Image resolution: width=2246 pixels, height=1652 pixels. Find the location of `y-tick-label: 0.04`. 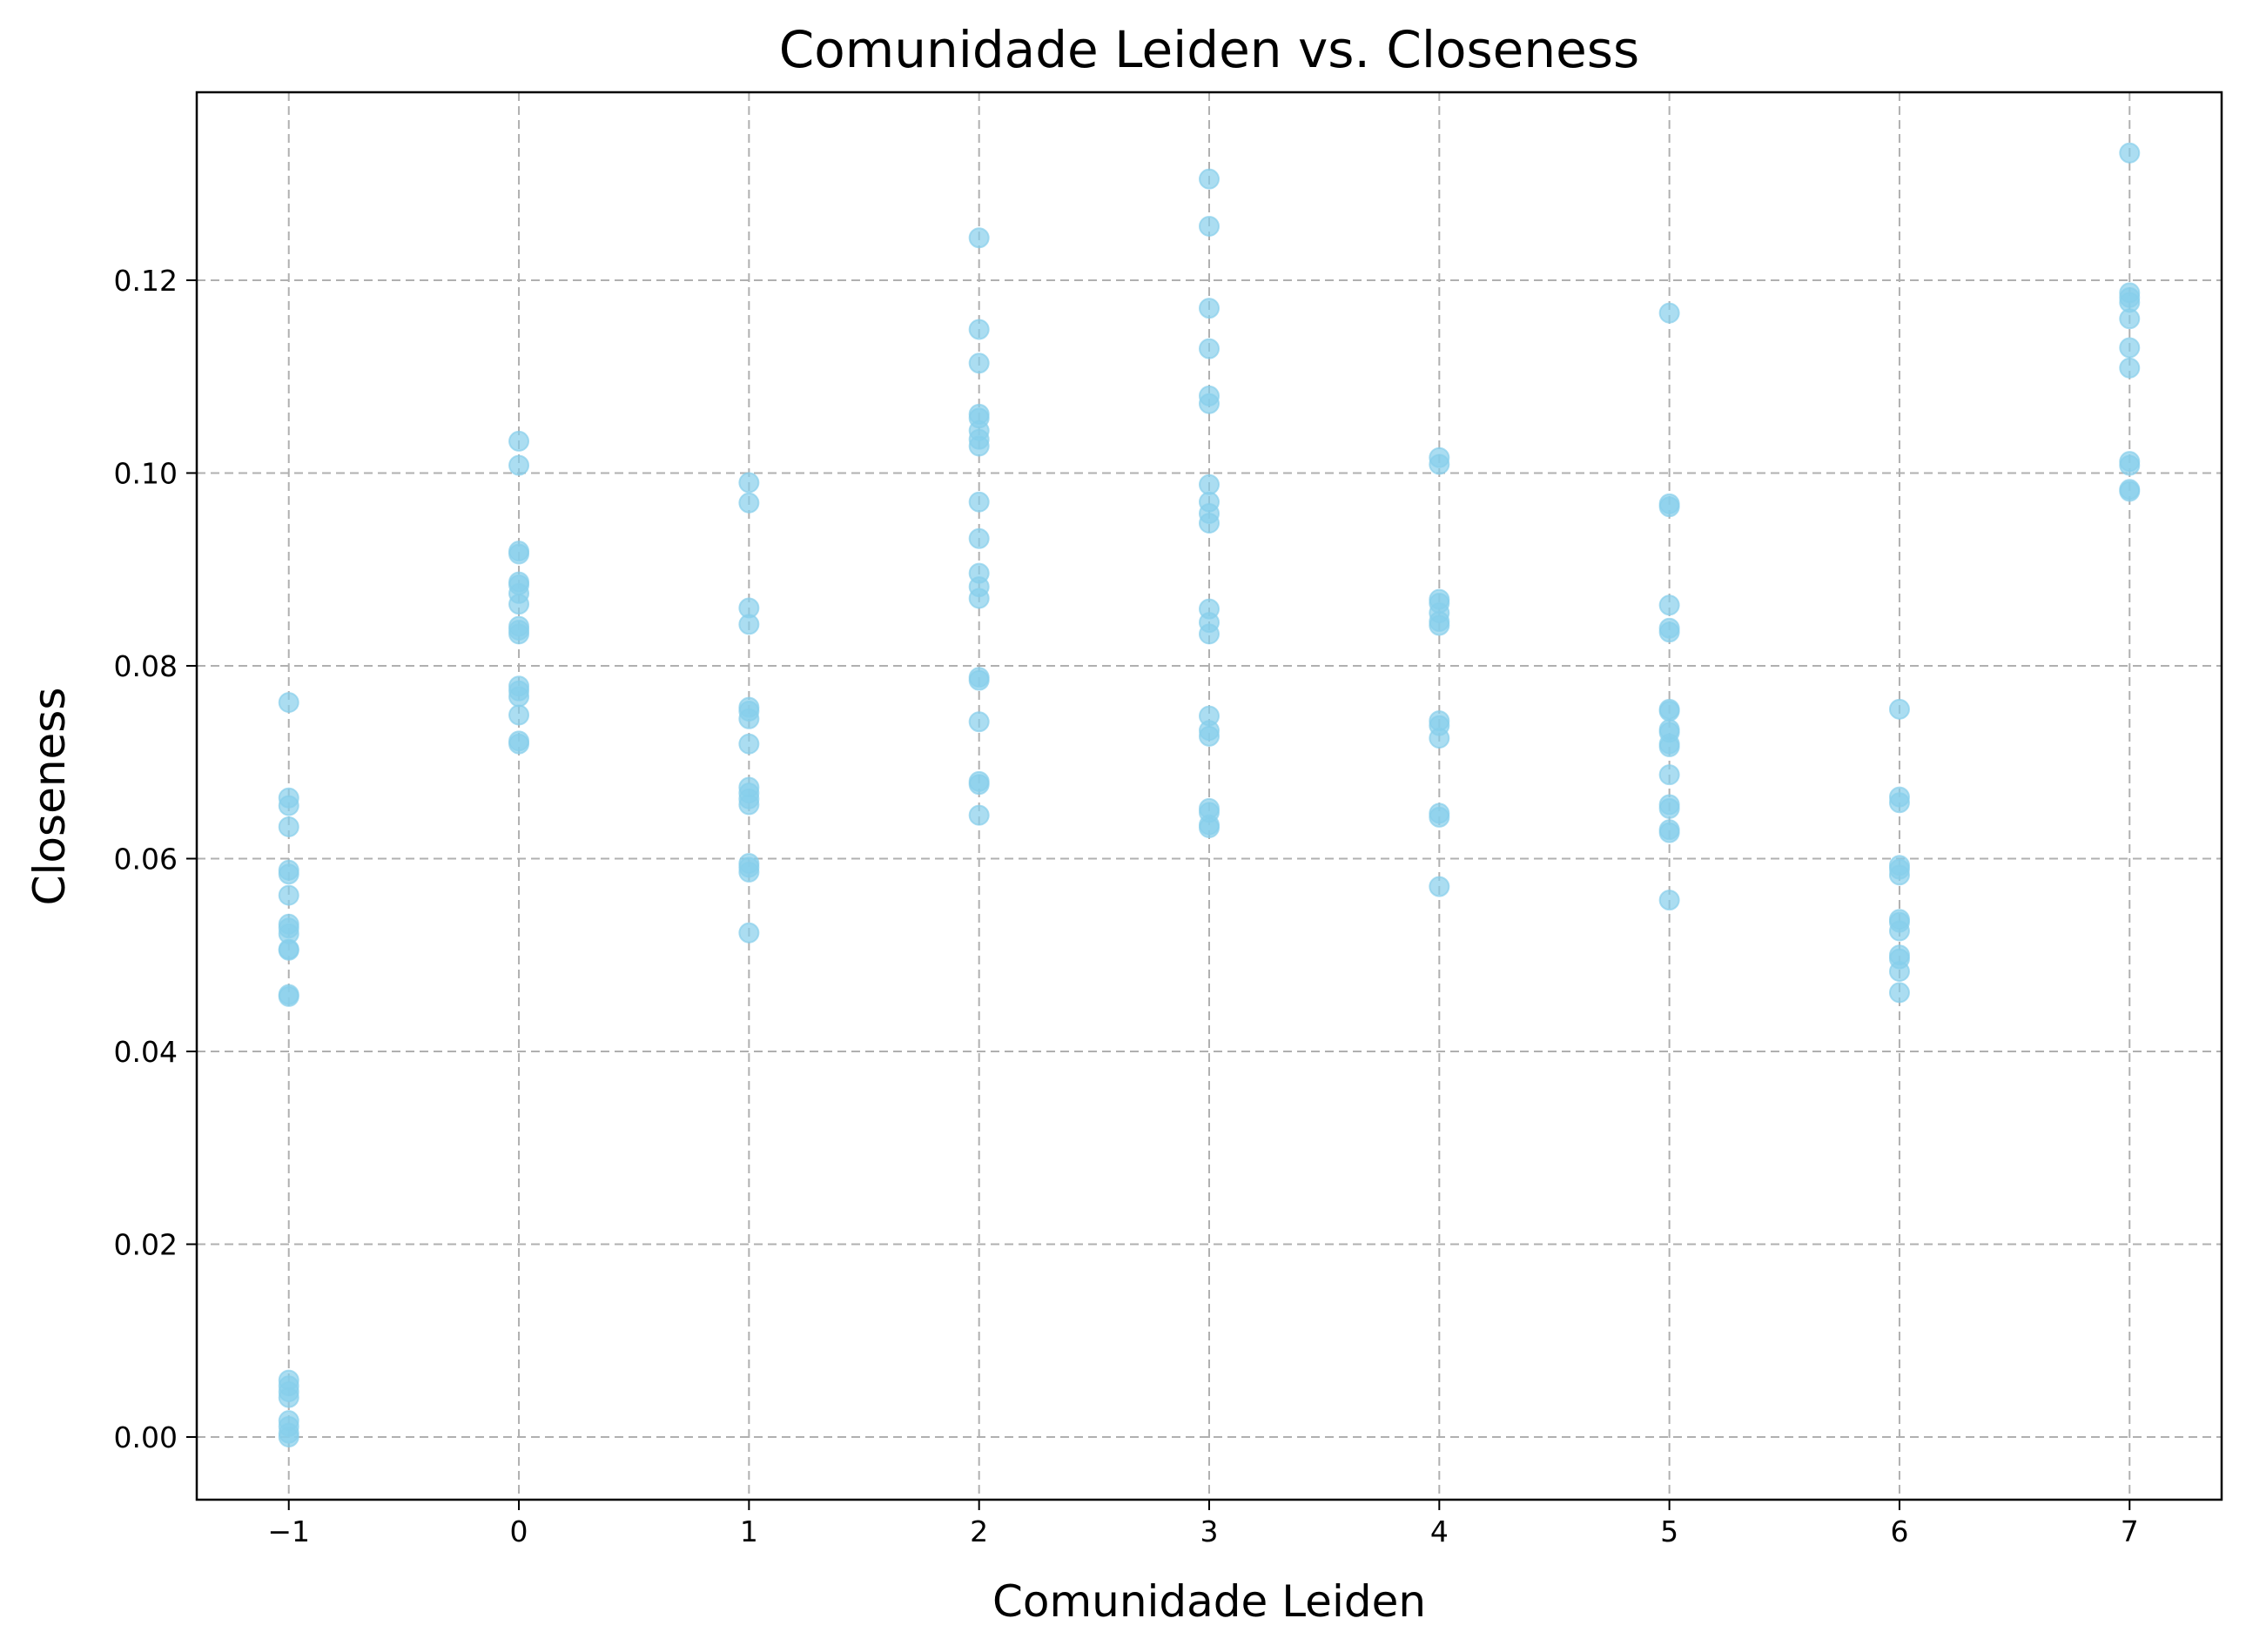

y-tick-label: 0.04 is located at coordinates (146, 1052).